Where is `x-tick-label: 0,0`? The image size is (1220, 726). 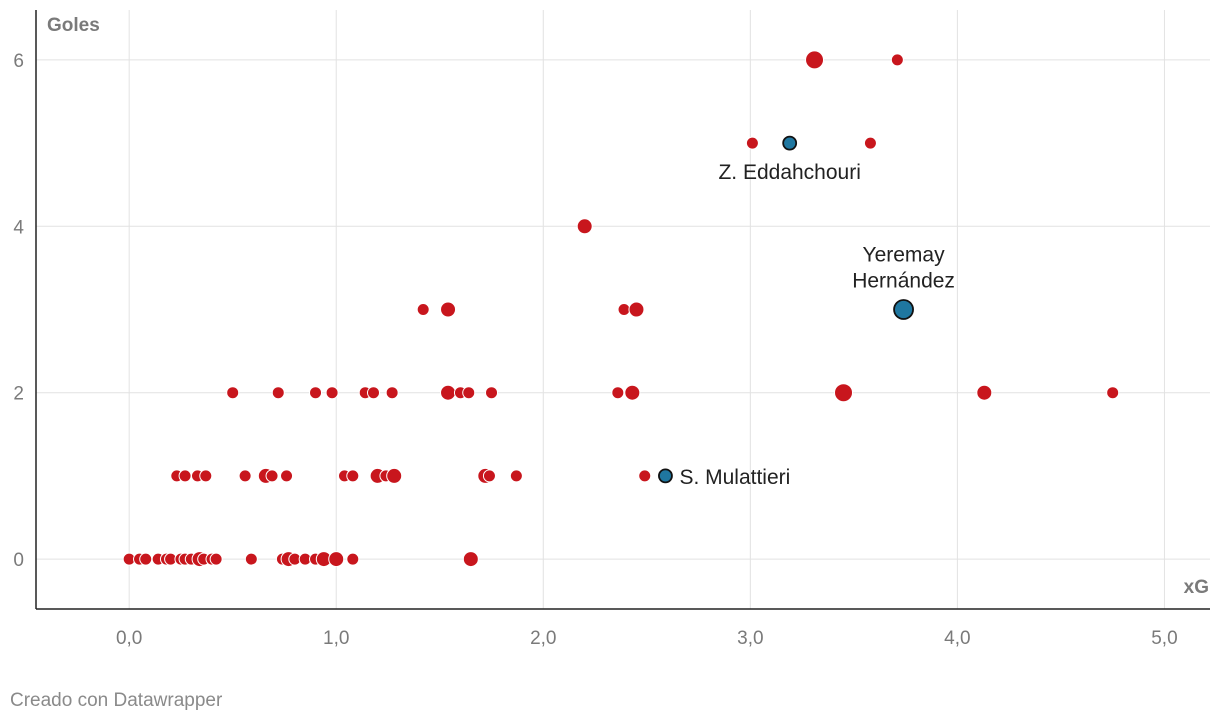 x-tick-label: 0,0 is located at coordinates (129, 638).